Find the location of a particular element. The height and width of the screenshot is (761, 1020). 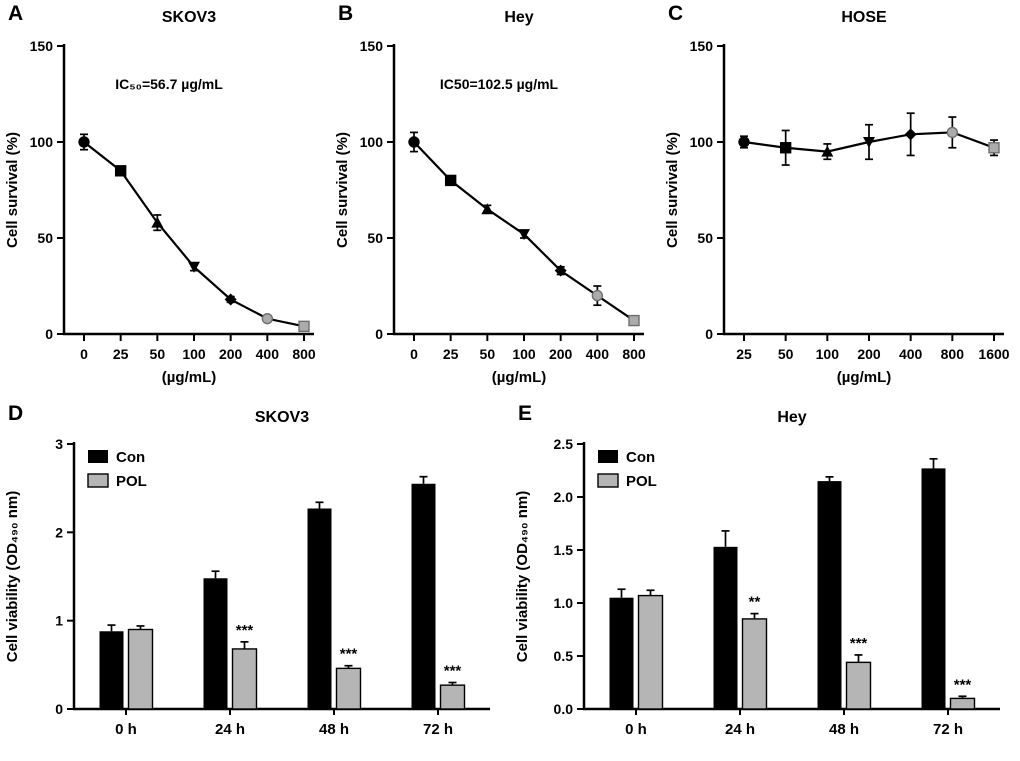

y-tick-label: 3 is located at coordinates (59, 444).